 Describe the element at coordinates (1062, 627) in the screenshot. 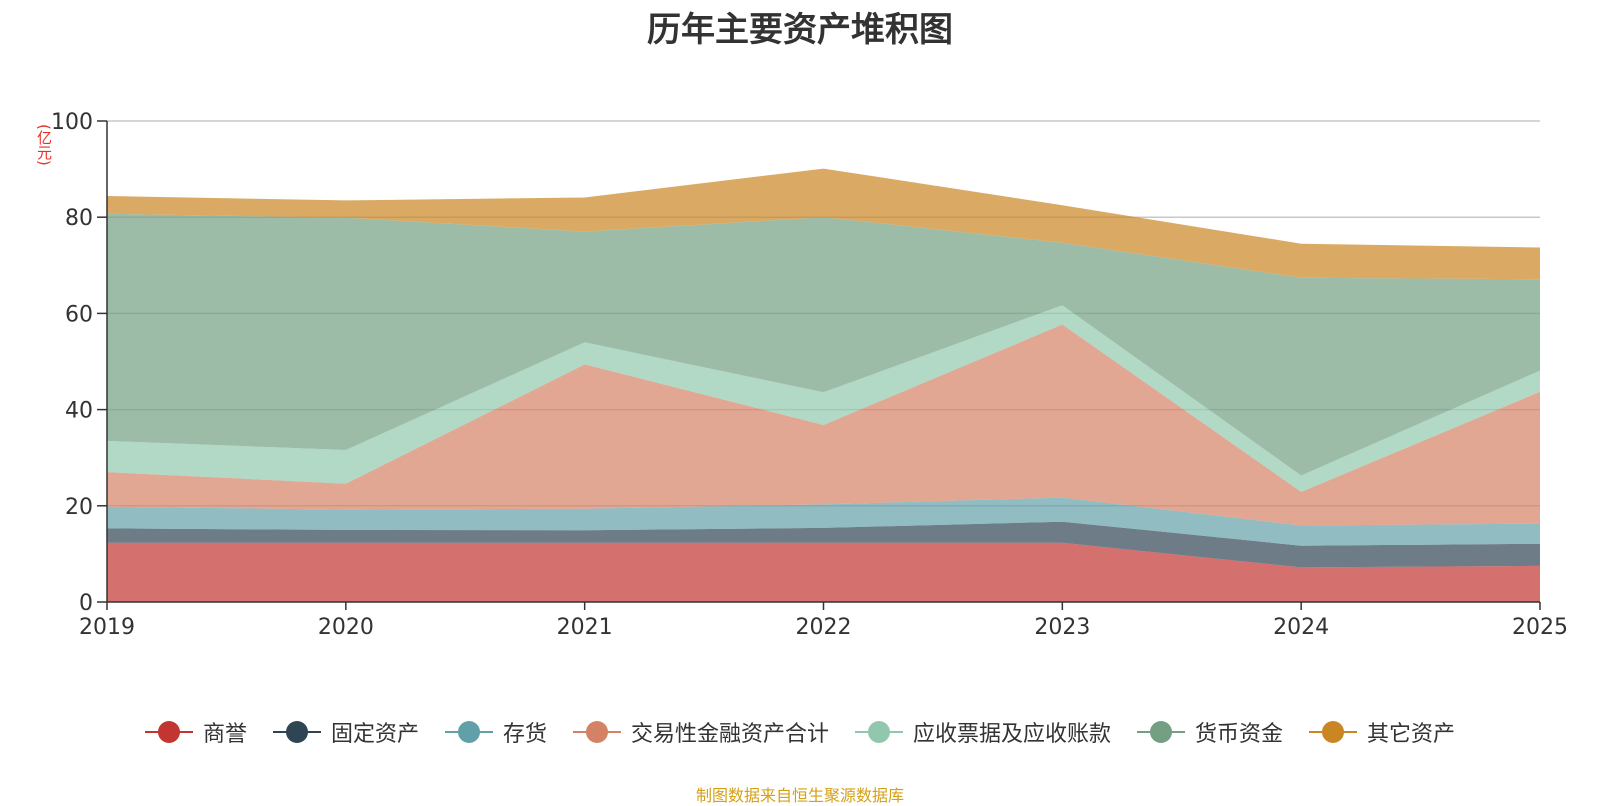

I see `x-tick-label: 2023` at that location.